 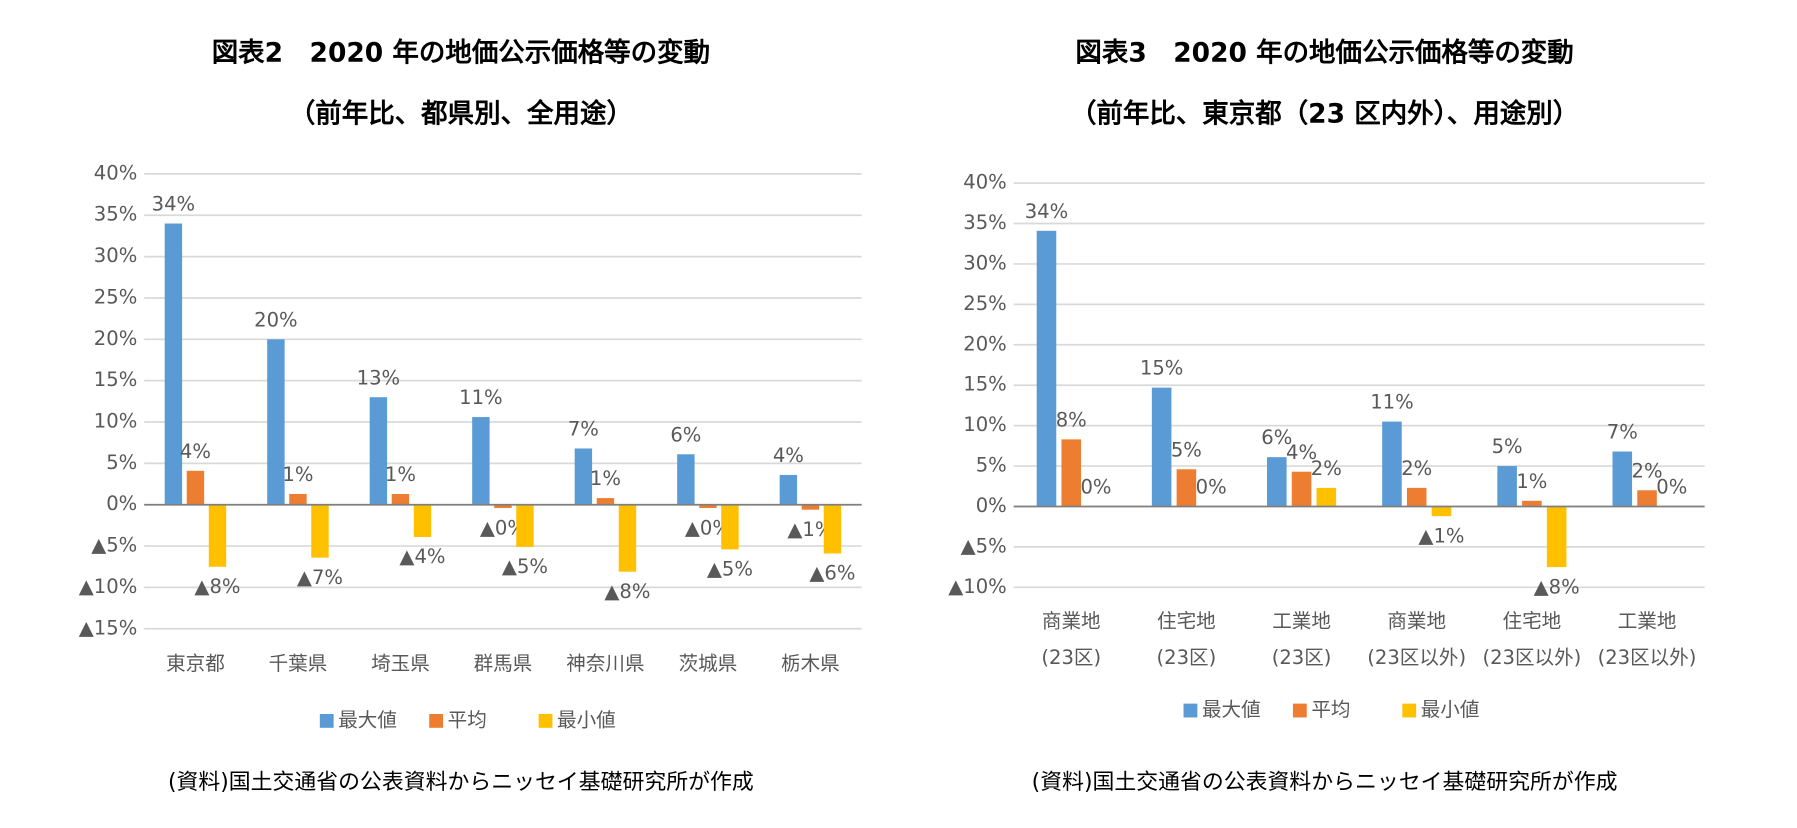 I want to click on y-tick-label: 15%, so click(x=984, y=384).